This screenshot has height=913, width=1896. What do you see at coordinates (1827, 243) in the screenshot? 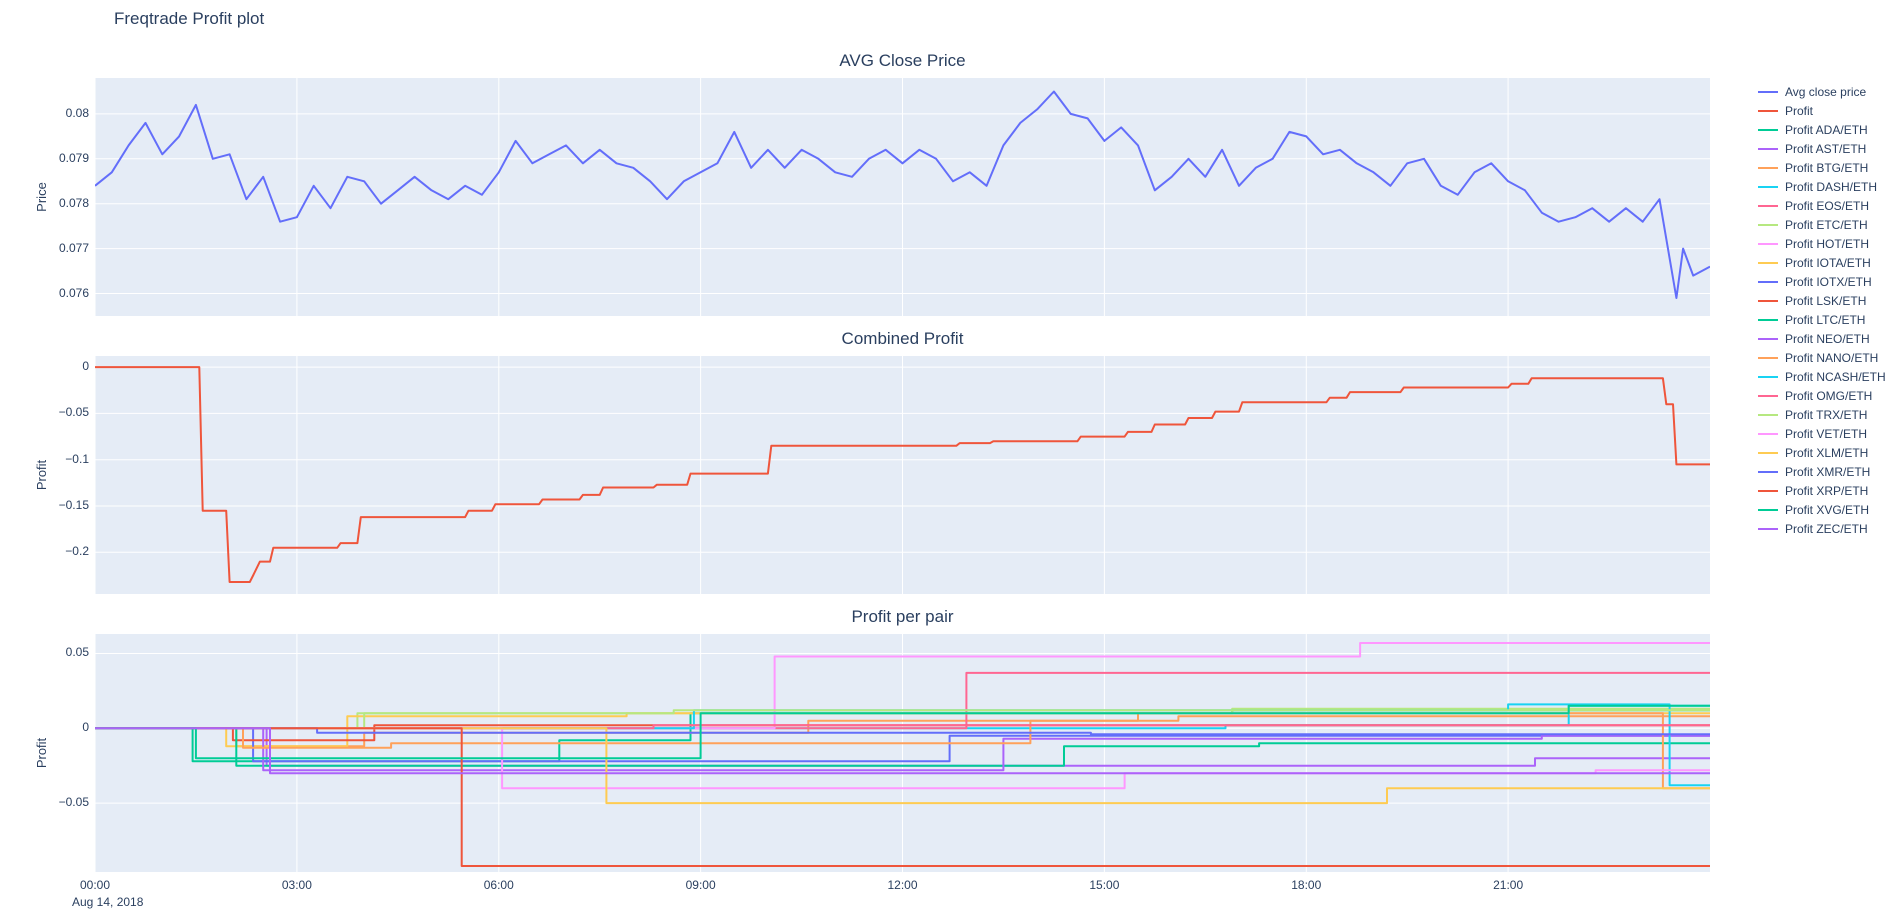
I see `legend-label: Profit HOT/ETH` at bounding box center [1827, 243].